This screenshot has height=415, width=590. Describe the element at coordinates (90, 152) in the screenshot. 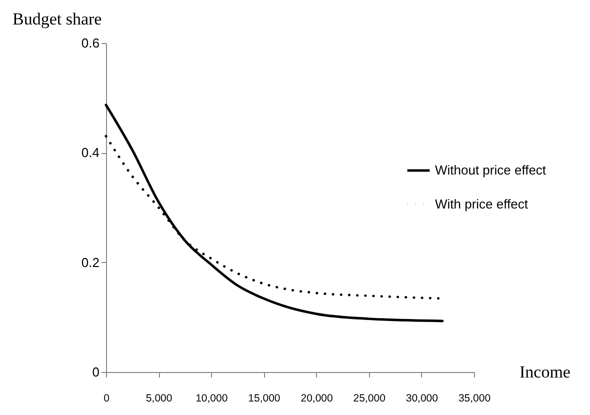

I see `y-tick-label: 0.4` at that location.